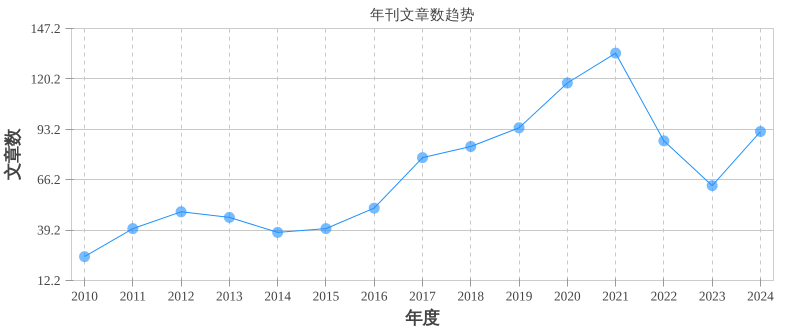 The width and height of the screenshot is (798, 330). What do you see at coordinates (45, 28) in the screenshot?
I see `y-tick-label: 147.2` at bounding box center [45, 28].